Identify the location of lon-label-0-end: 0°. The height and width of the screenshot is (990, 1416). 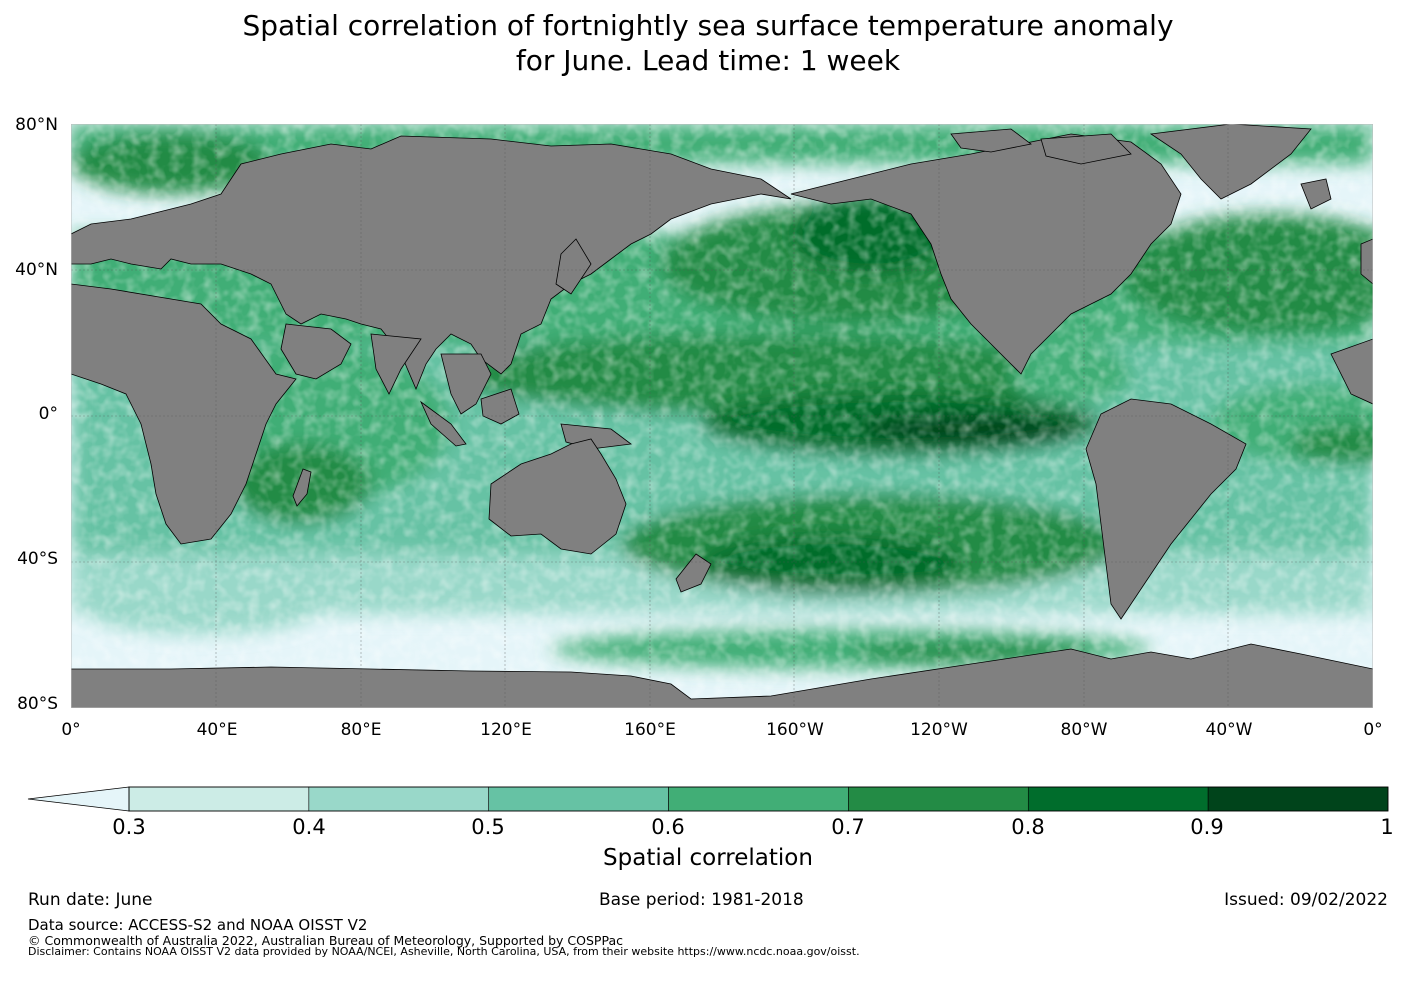
(1373, 730).